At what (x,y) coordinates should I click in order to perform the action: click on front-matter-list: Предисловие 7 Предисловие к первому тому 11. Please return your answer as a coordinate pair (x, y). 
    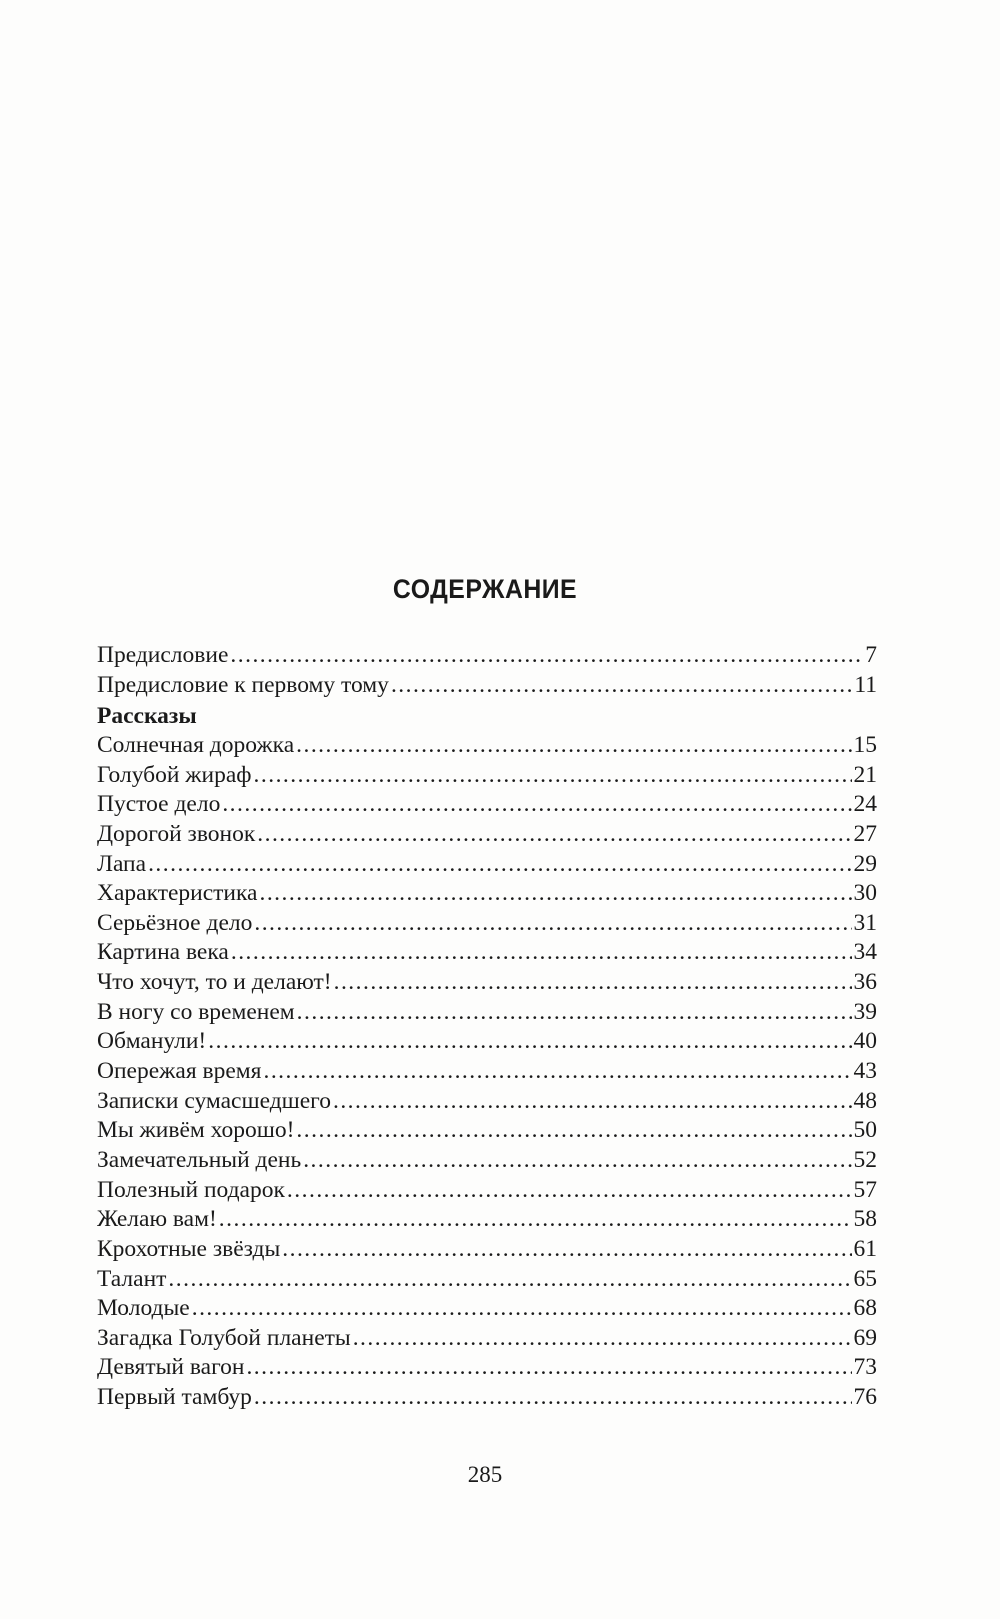
    Looking at the image, I should click on (487, 670).